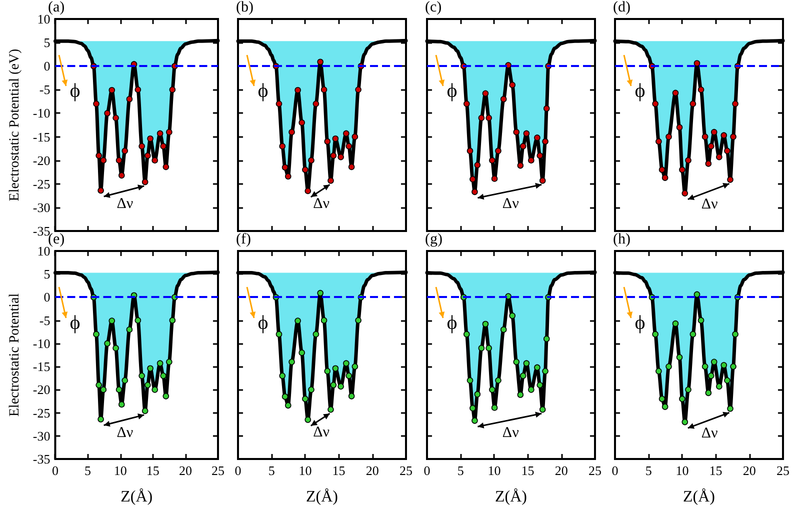  Describe the element at coordinates (245, 8) in the screenshot. I see `text: (b)` at that location.